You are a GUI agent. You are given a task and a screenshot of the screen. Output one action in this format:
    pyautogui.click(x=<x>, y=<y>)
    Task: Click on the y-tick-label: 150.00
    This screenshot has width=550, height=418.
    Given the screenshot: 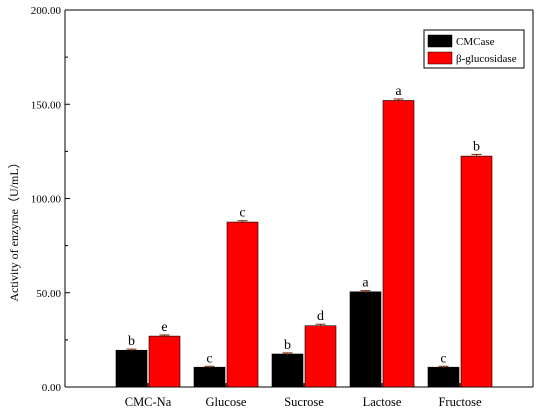 What is the action you would take?
    pyautogui.click(x=46, y=105)
    